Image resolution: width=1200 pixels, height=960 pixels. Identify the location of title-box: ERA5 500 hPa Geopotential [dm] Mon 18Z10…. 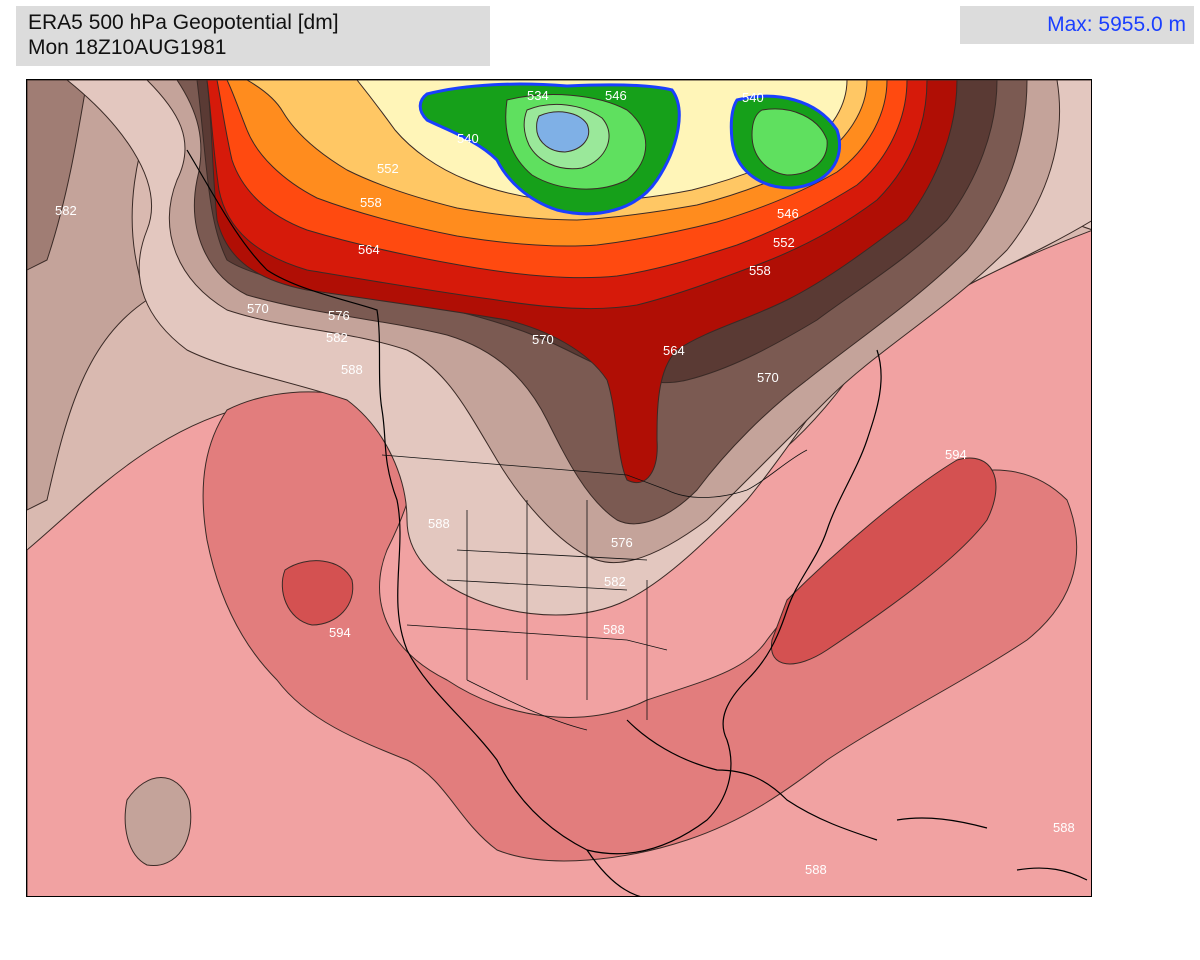
(253, 36).